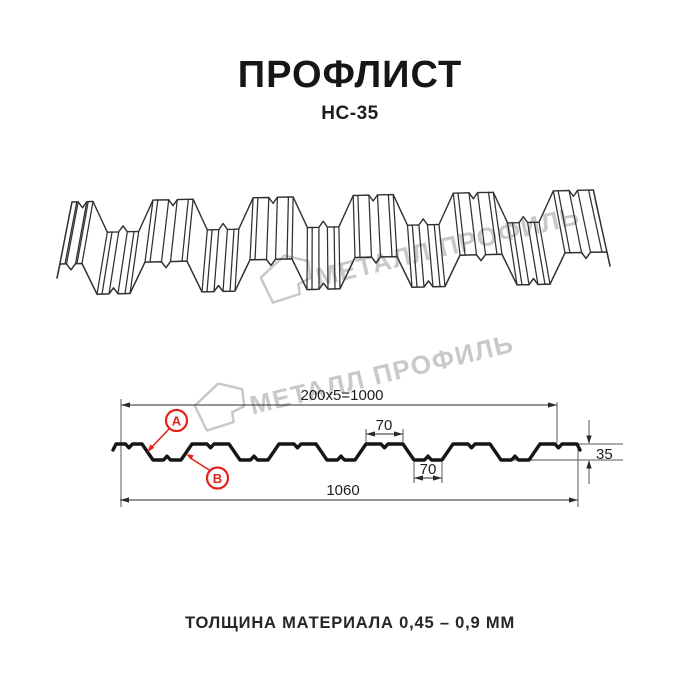 The height and width of the screenshot is (700, 700). I want to click on dimension-arrowheads, so click(356, 452).